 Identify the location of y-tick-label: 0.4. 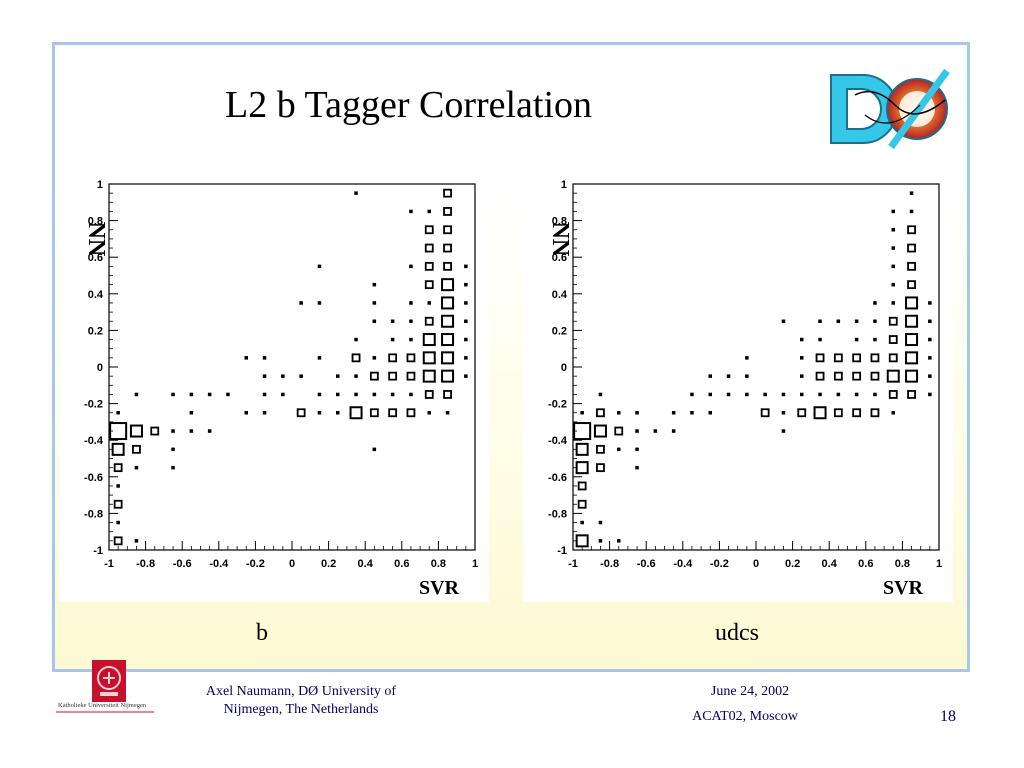
(96, 295).